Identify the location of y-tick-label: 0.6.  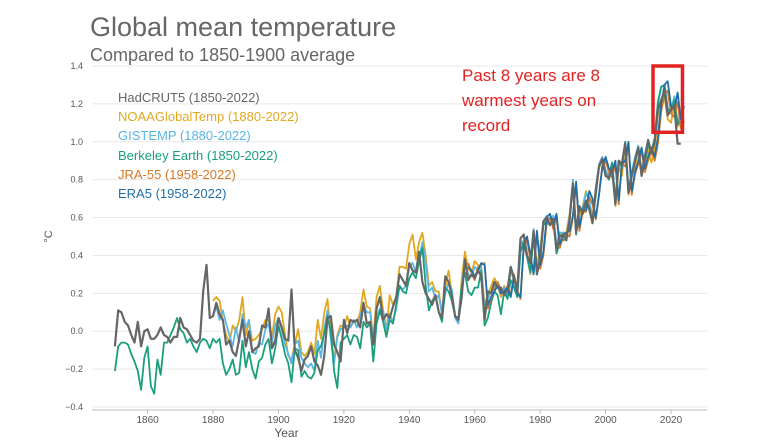
(76, 218).